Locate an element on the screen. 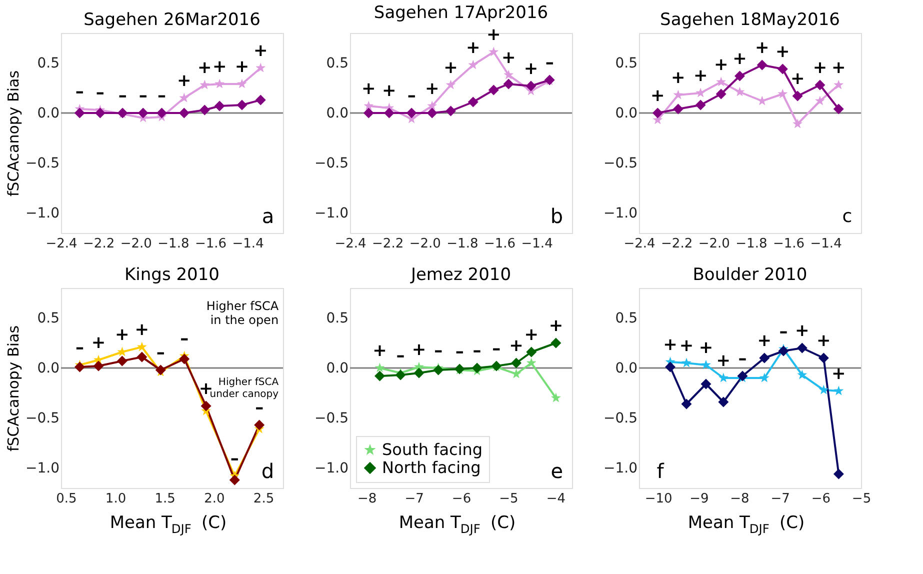 This screenshot has width=923, height=574. annotation: e is located at coordinates (557, 471).